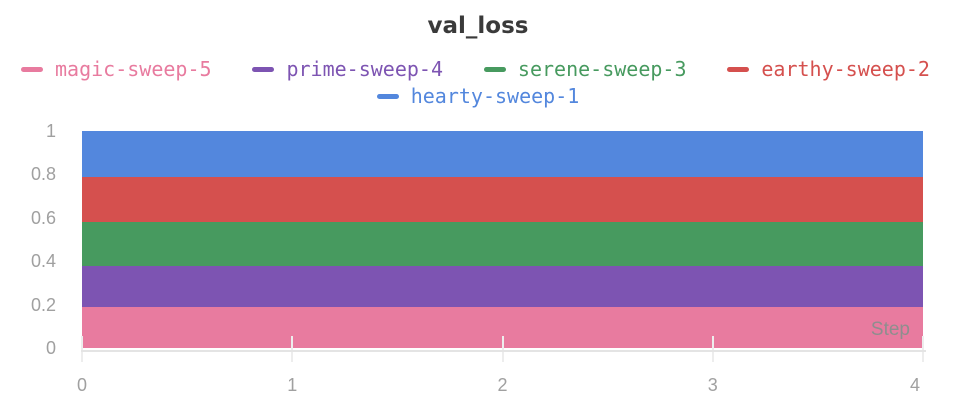  I want to click on x-axis-tick-label: 1, so click(292, 385).